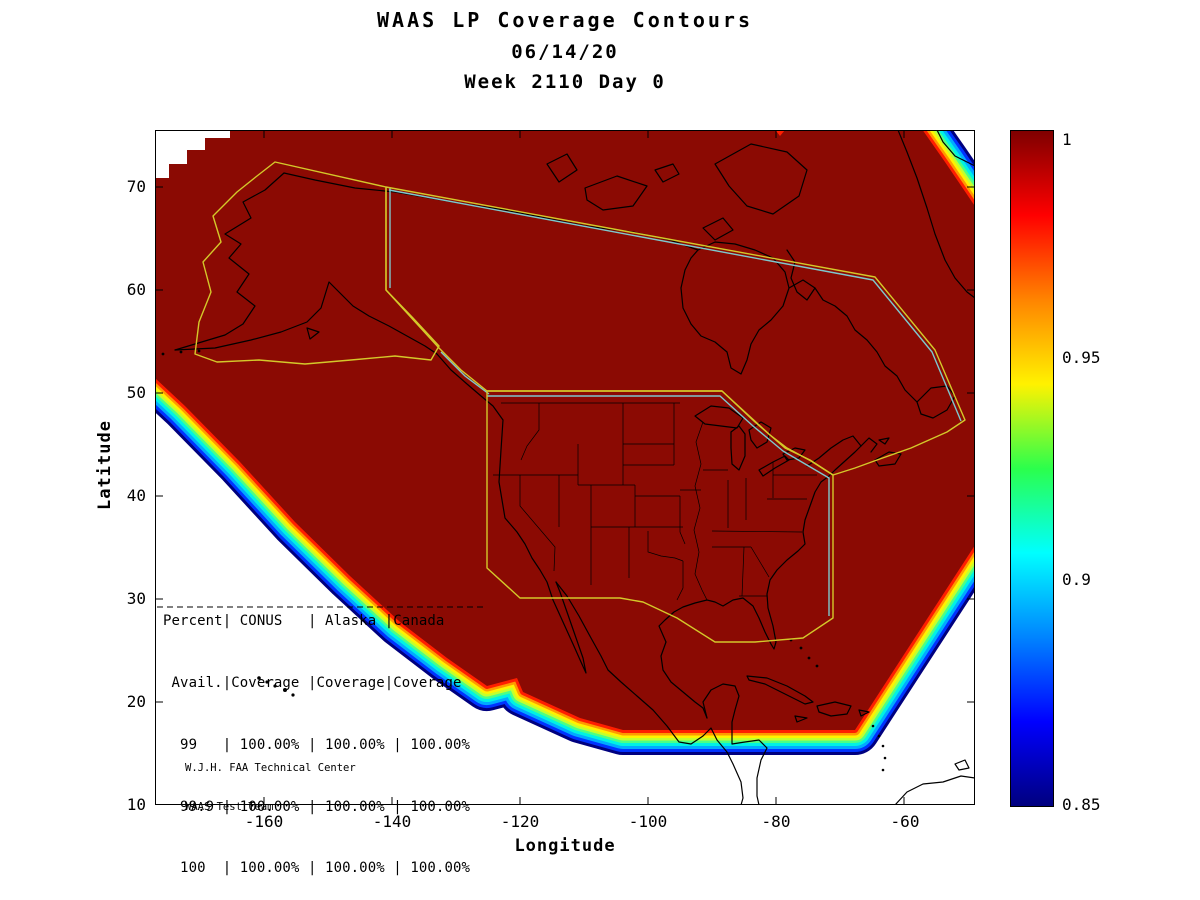  I want to click on x-axis-label: Longitude, so click(565, 846).